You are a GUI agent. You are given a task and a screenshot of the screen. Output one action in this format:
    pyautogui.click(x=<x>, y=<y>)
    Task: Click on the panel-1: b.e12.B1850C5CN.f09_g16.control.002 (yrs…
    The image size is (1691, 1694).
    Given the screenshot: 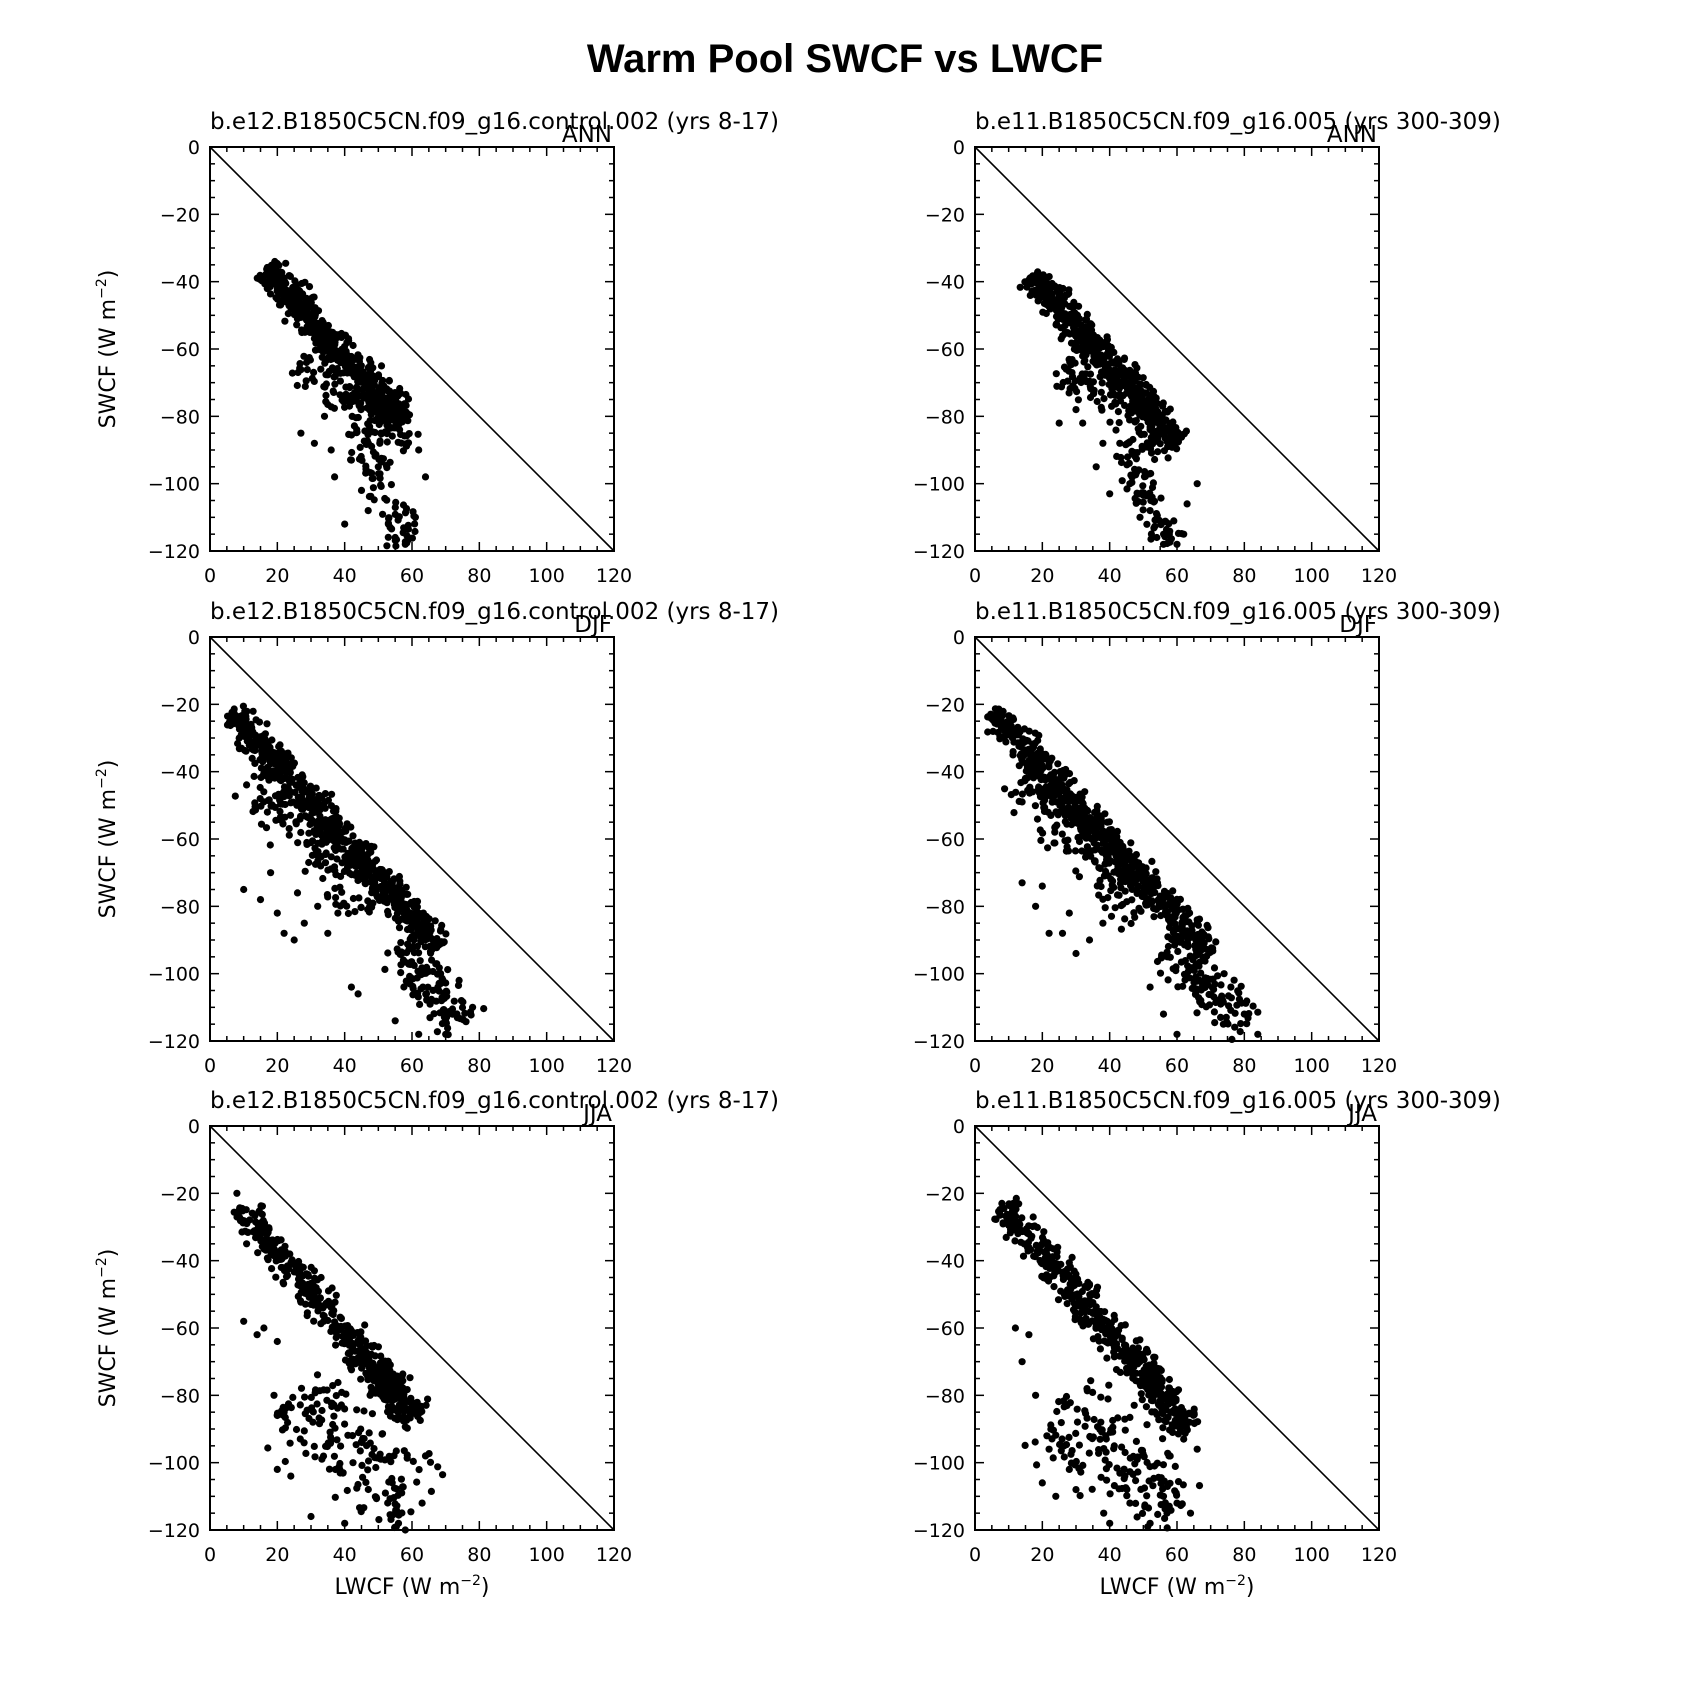 What is the action you would take?
    pyautogui.click(x=436, y=348)
    